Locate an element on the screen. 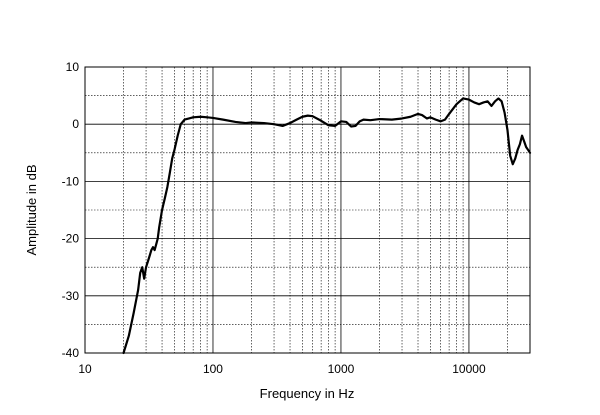 Image resolution: width=600 pixels, height=415 pixels. y-tick-label: -40 is located at coordinates (71, 353).